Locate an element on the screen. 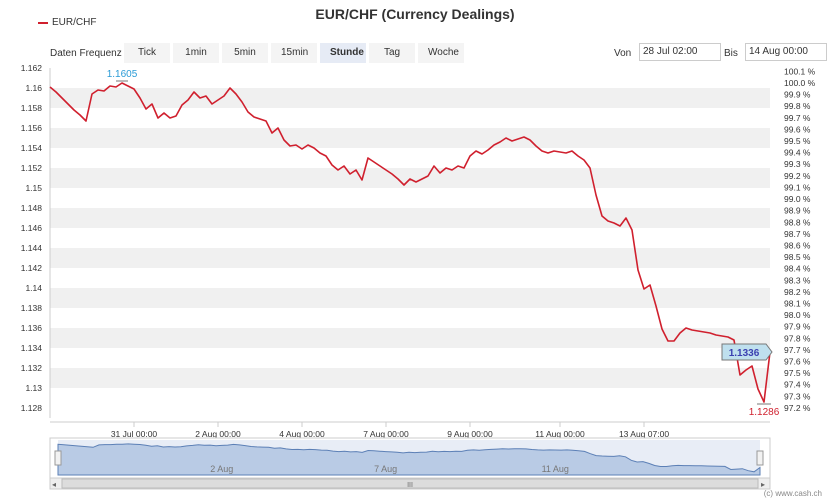  navigator-handle-right is located at coordinates (760, 458).